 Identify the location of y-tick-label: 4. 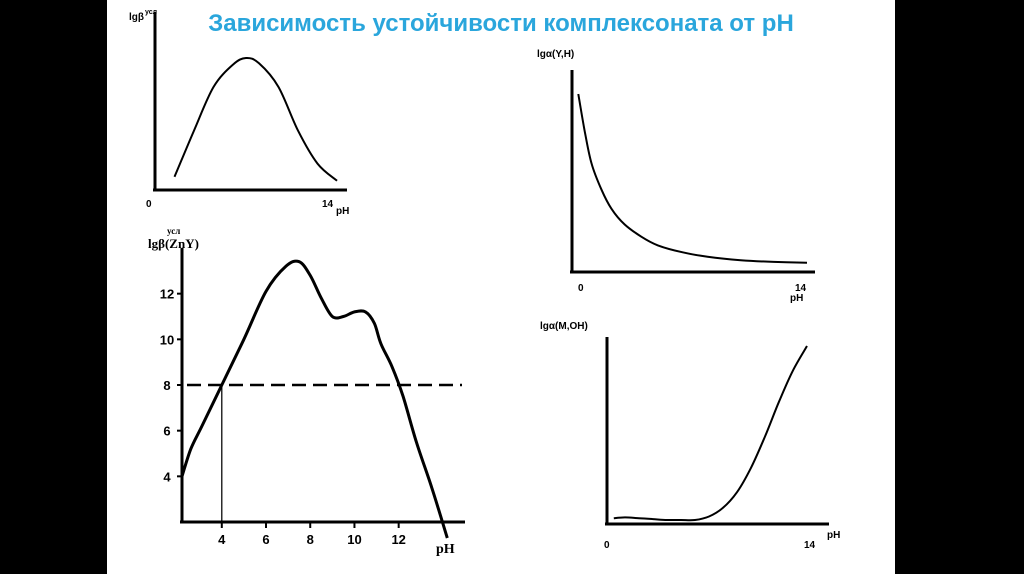
(167, 476).